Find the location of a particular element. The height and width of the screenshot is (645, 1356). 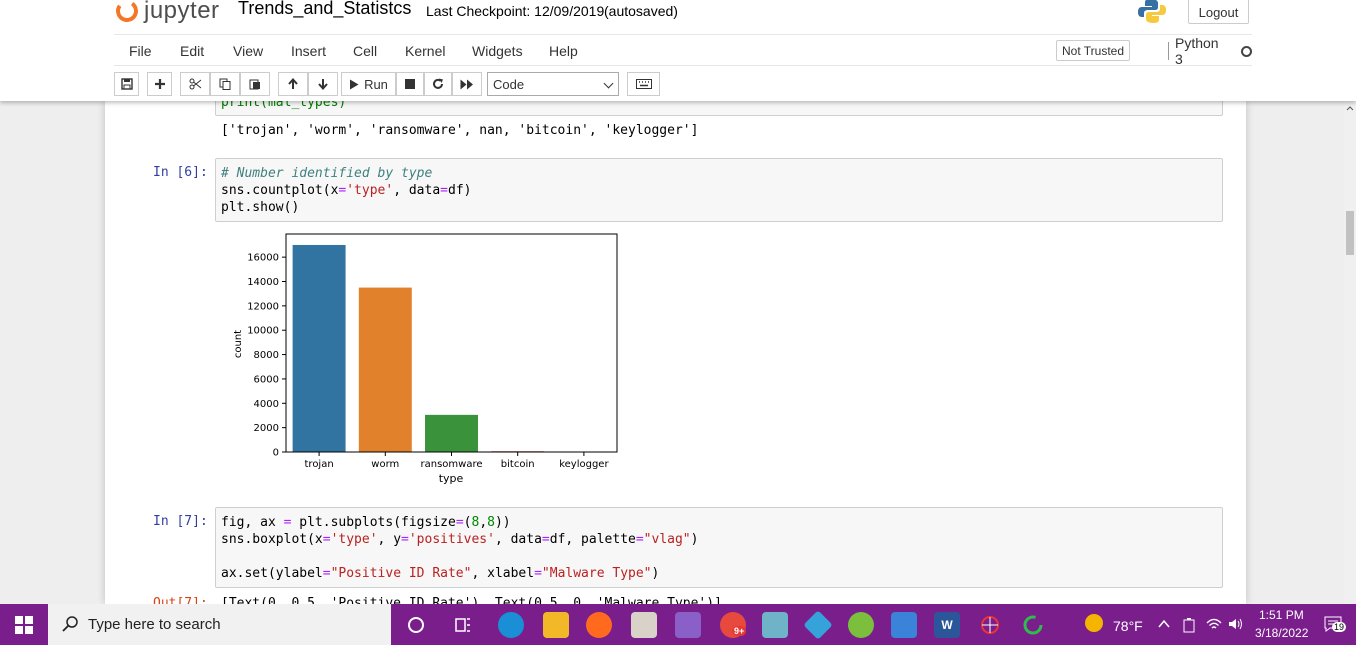

weather-sun-icon is located at coordinates (1094, 623).